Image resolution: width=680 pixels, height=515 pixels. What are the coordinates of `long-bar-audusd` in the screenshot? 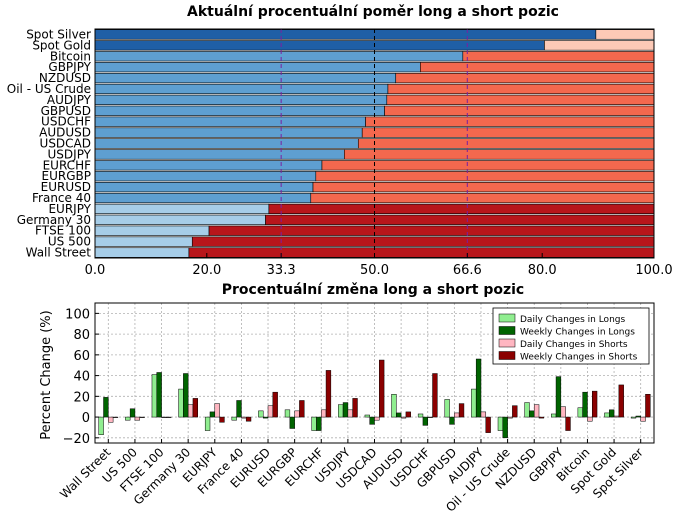 It's located at (228, 132).